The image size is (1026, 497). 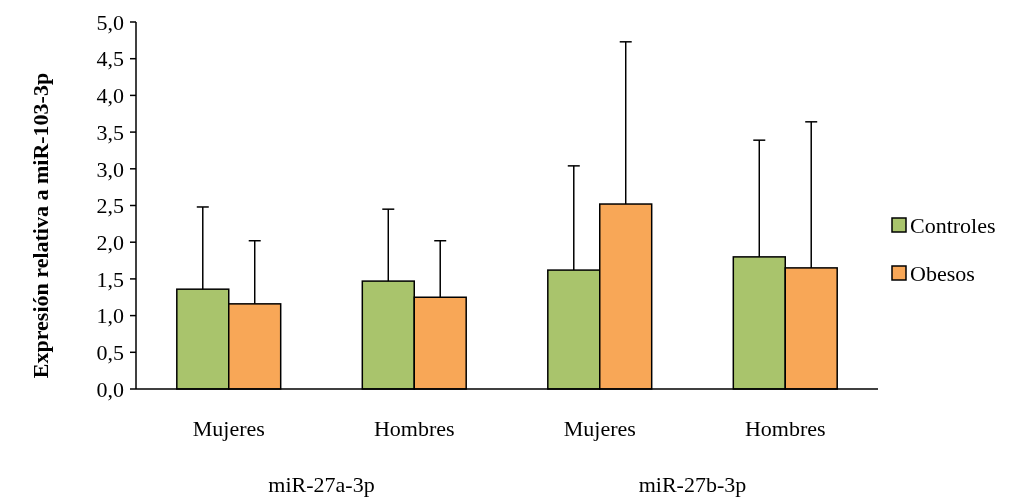 What do you see at coordinates (110, 132) in the screenshot?
I see `y-tick-label: 3,5` at bounding box center [110, 132].